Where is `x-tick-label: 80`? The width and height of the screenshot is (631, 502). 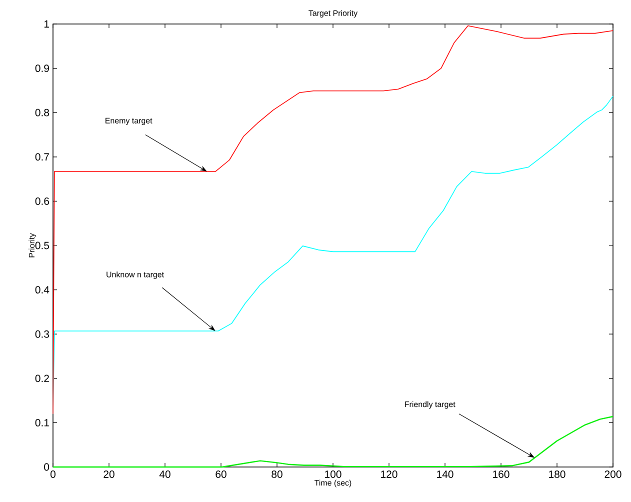
x-tick-label: 80 is located at coordinates (277, 474).